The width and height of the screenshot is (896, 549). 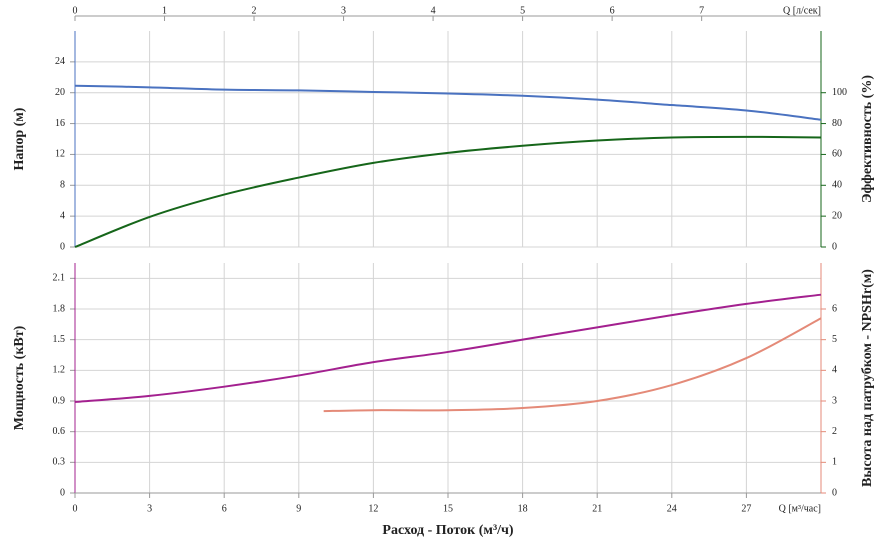 What do you see at coordinates (59, 278) in the screenshot?
I see `y-tick-label: 2.1` at bounding box center [59, 278].